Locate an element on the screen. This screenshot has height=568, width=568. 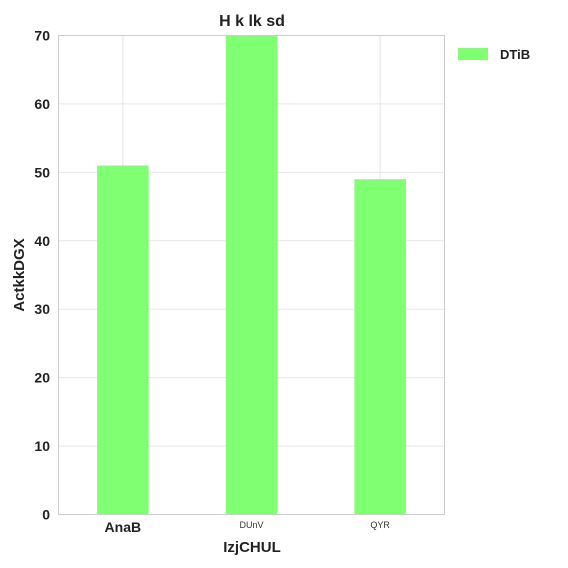
y-tick-label: 10 is located at coordinates (42, 446).